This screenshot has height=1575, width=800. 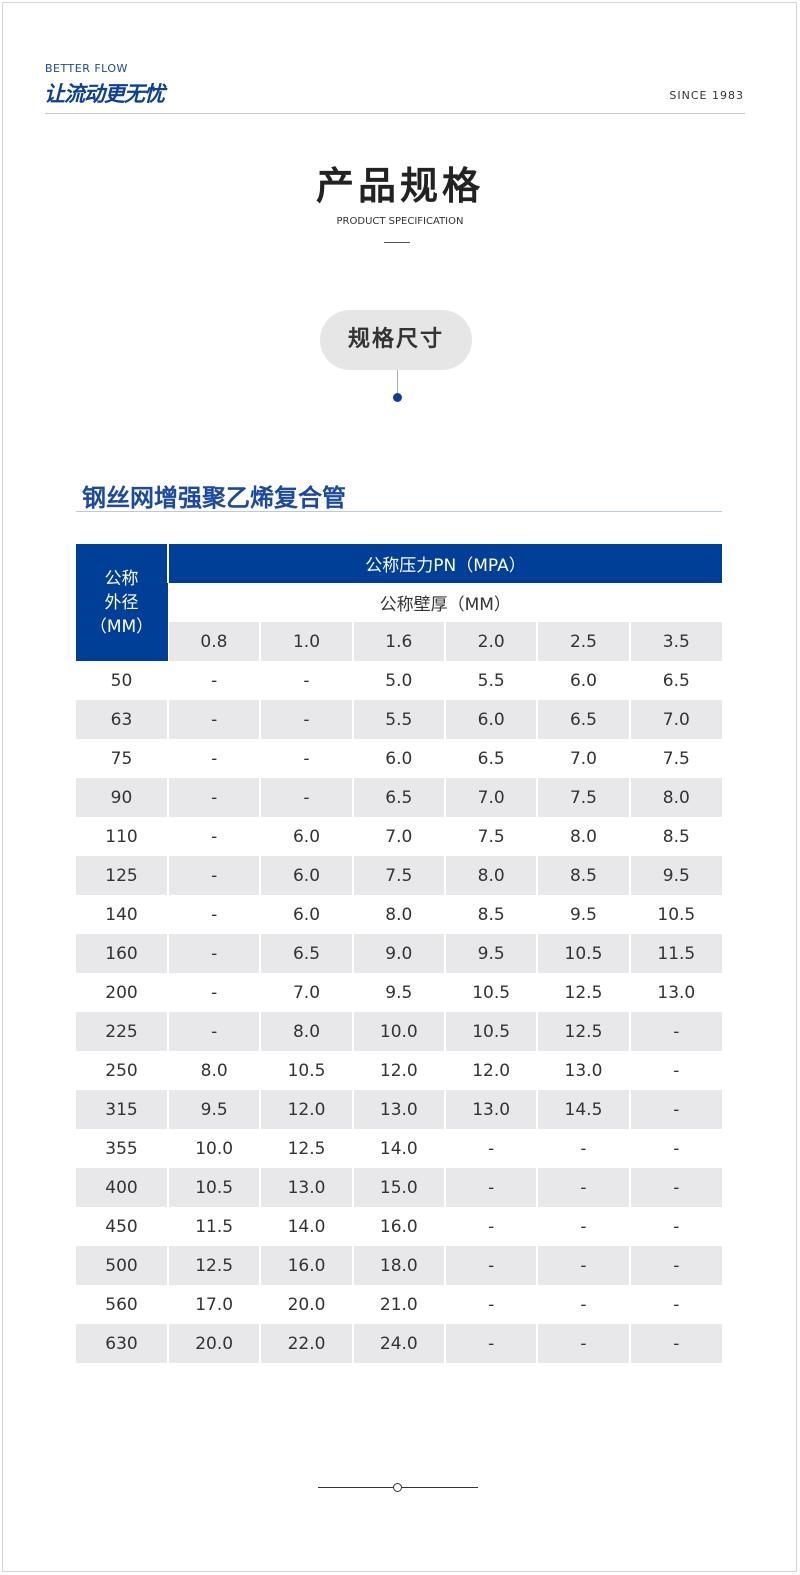 I want to click on pressure-cell: 1.0, so click(x=306, y=641).